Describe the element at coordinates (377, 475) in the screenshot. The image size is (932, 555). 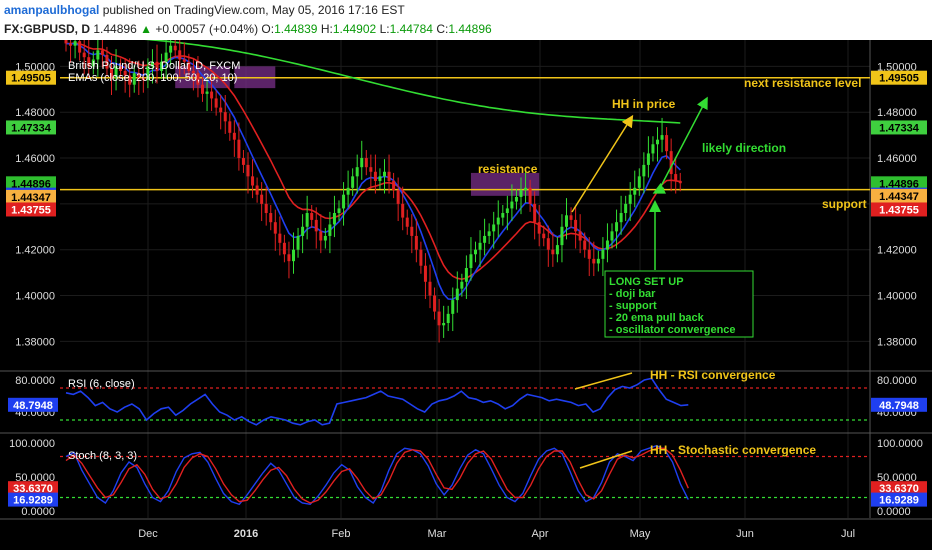
I see `stoch-line` at that location.